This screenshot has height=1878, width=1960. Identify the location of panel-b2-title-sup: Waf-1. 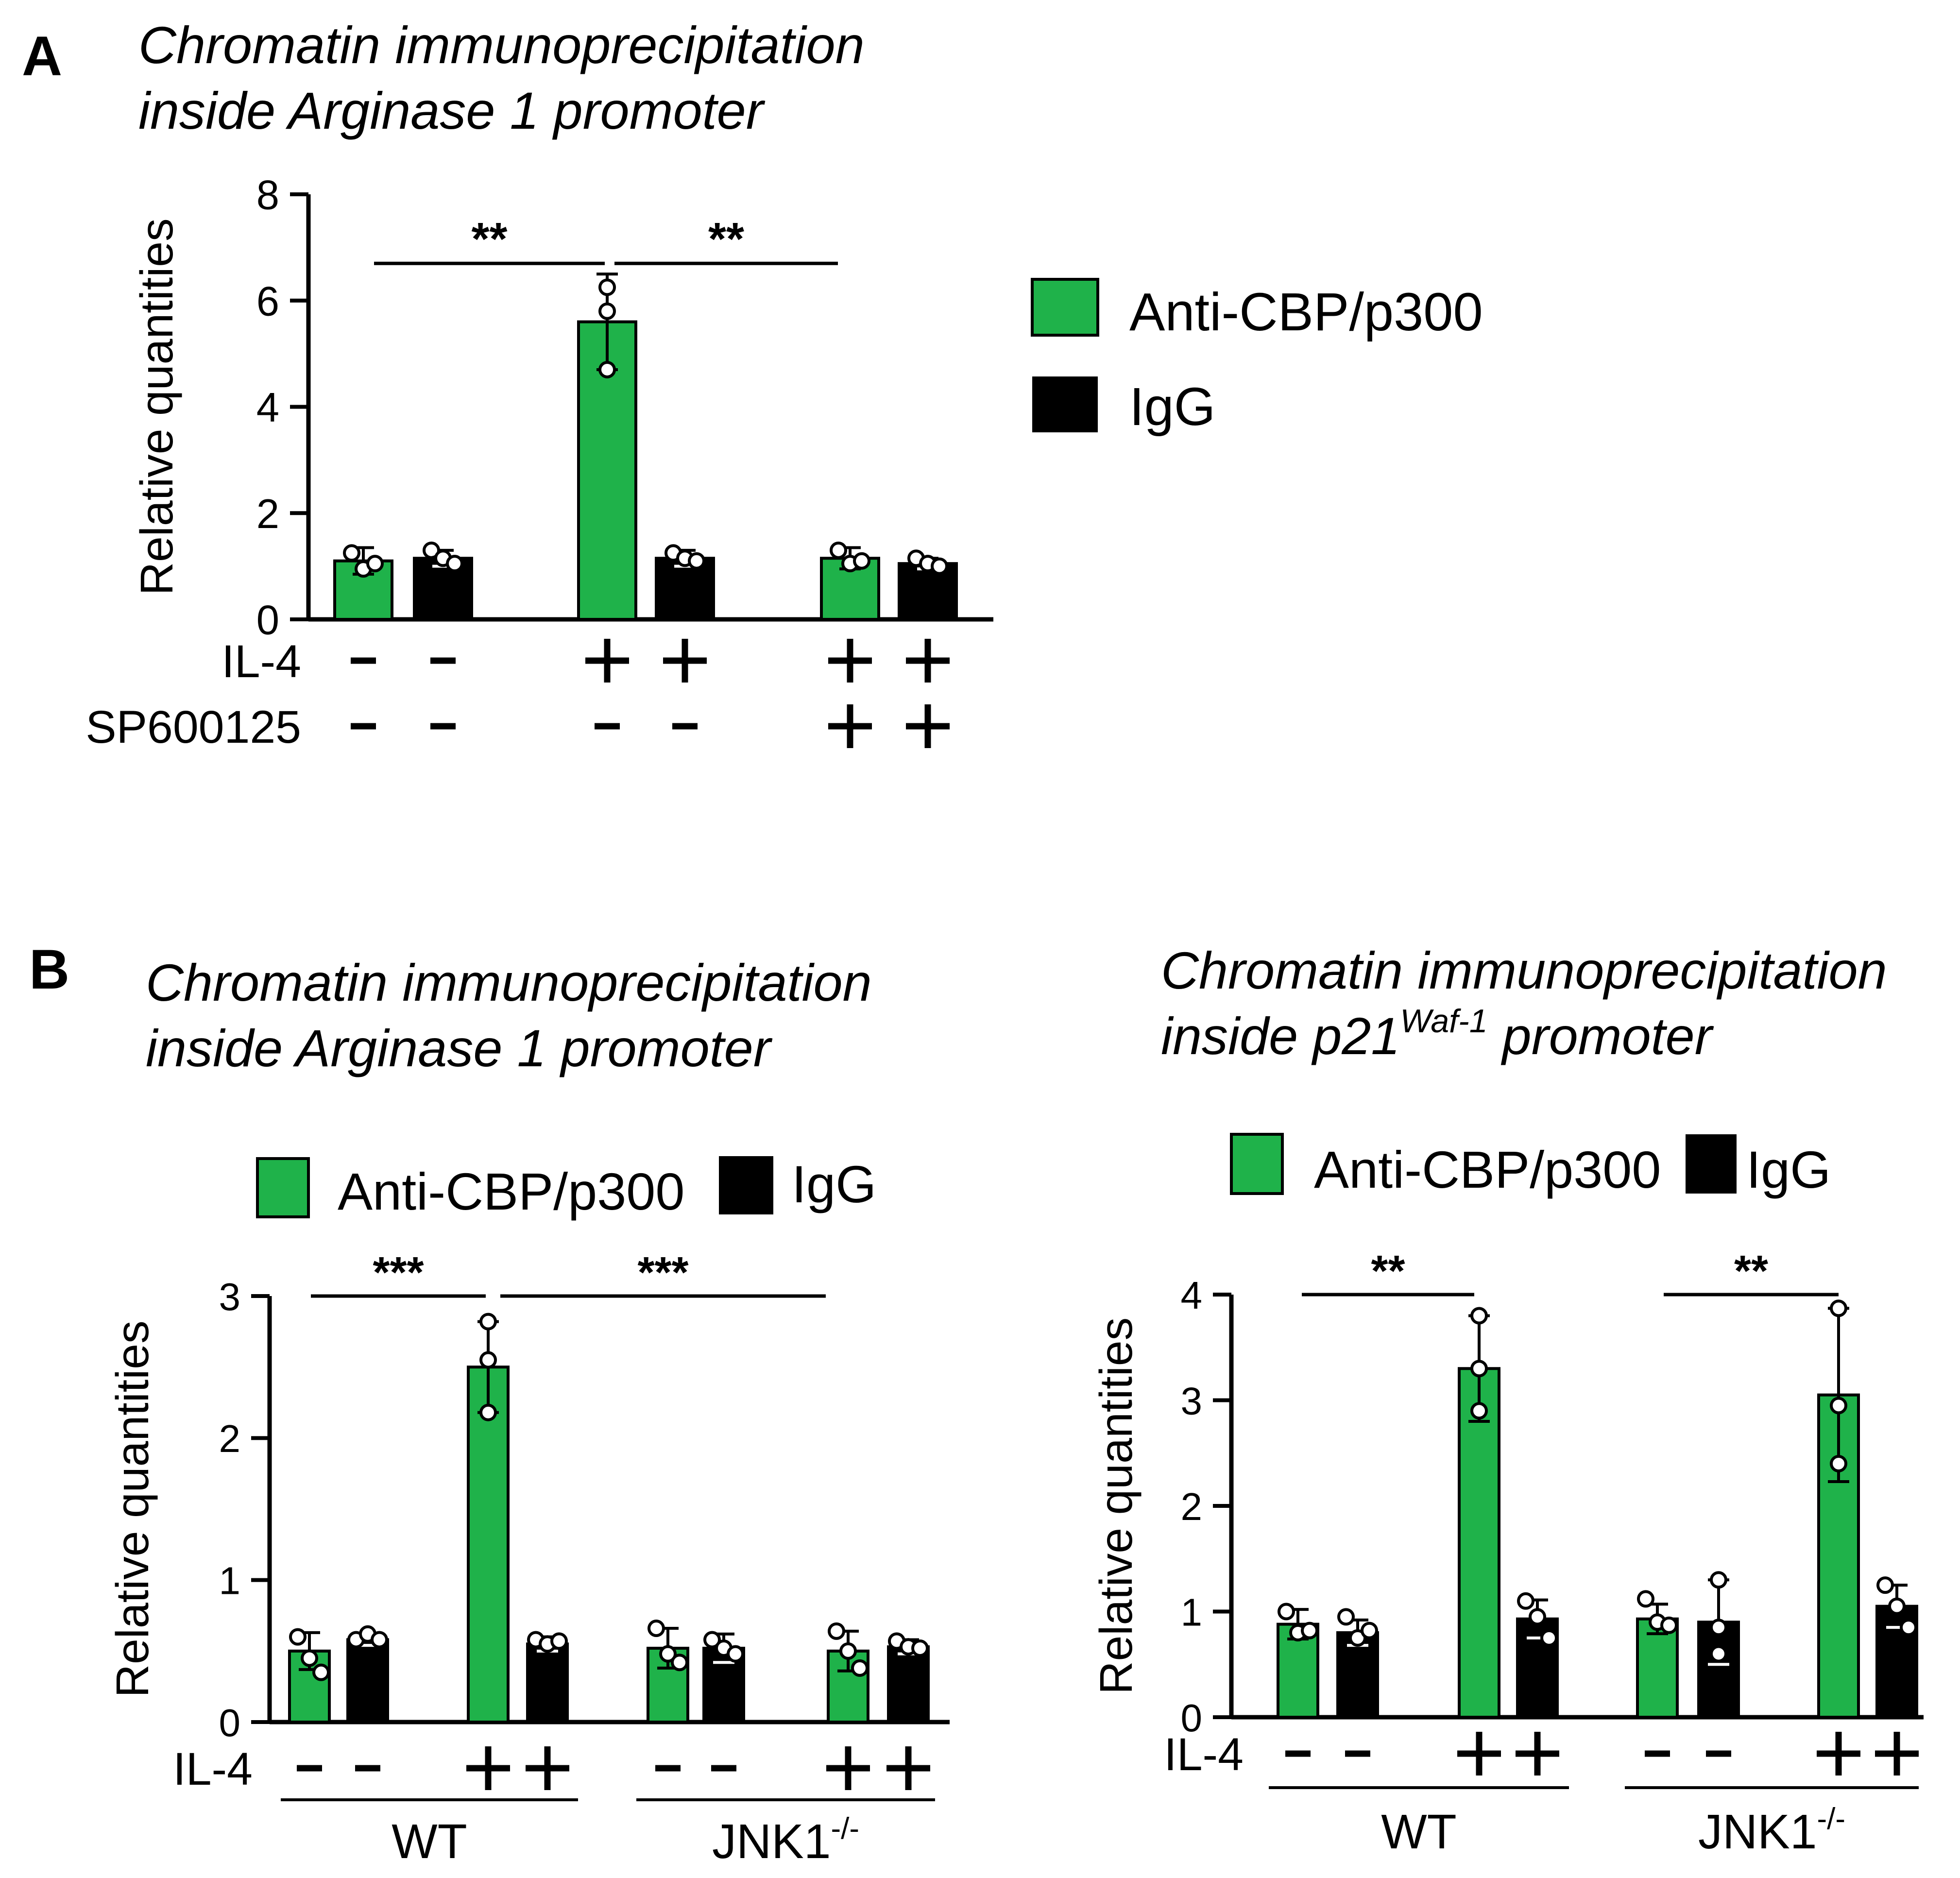
(1443, 1021).